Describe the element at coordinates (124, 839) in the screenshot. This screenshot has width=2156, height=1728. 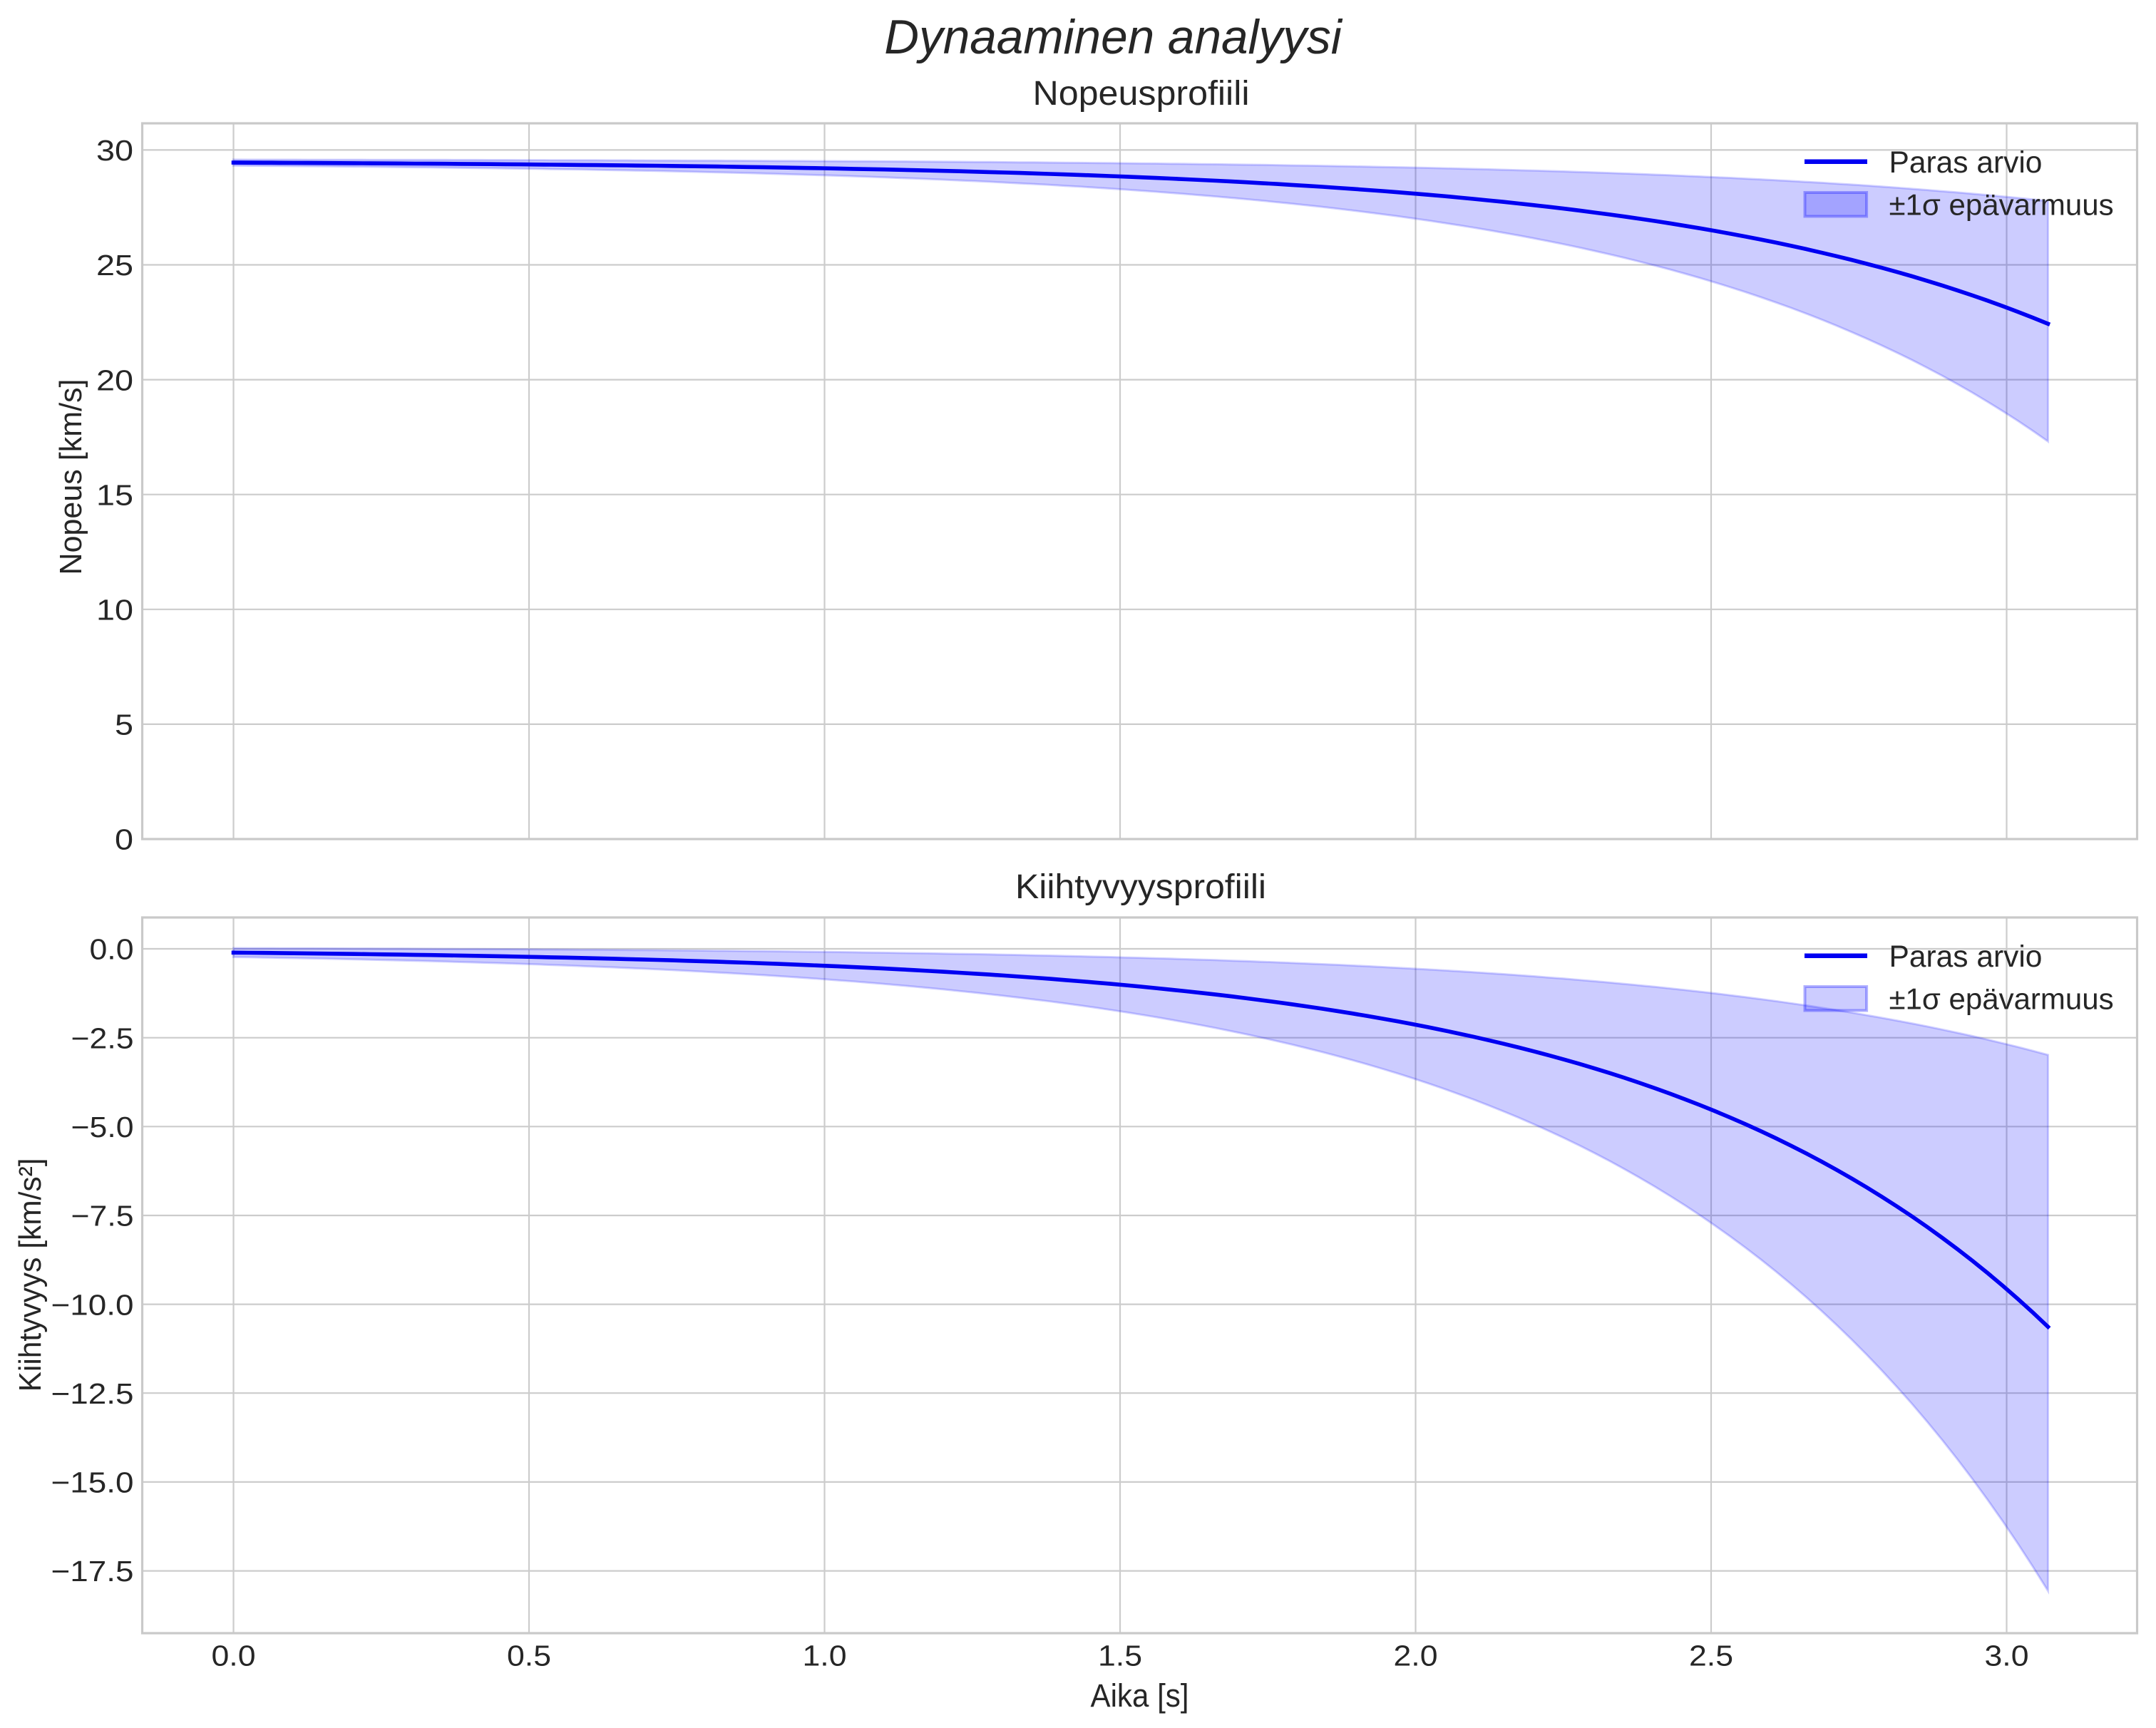
I see `svg-text: 0` at that location.